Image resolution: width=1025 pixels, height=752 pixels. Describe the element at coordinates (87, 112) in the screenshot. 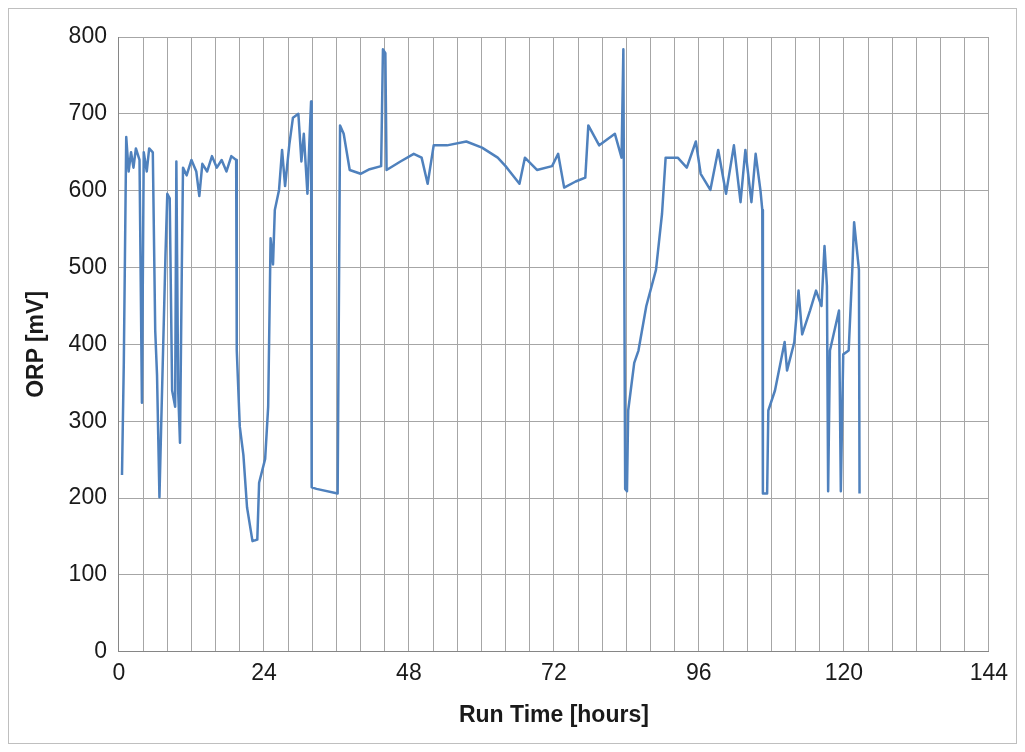

I see `y-tick-label: 700` at that location.